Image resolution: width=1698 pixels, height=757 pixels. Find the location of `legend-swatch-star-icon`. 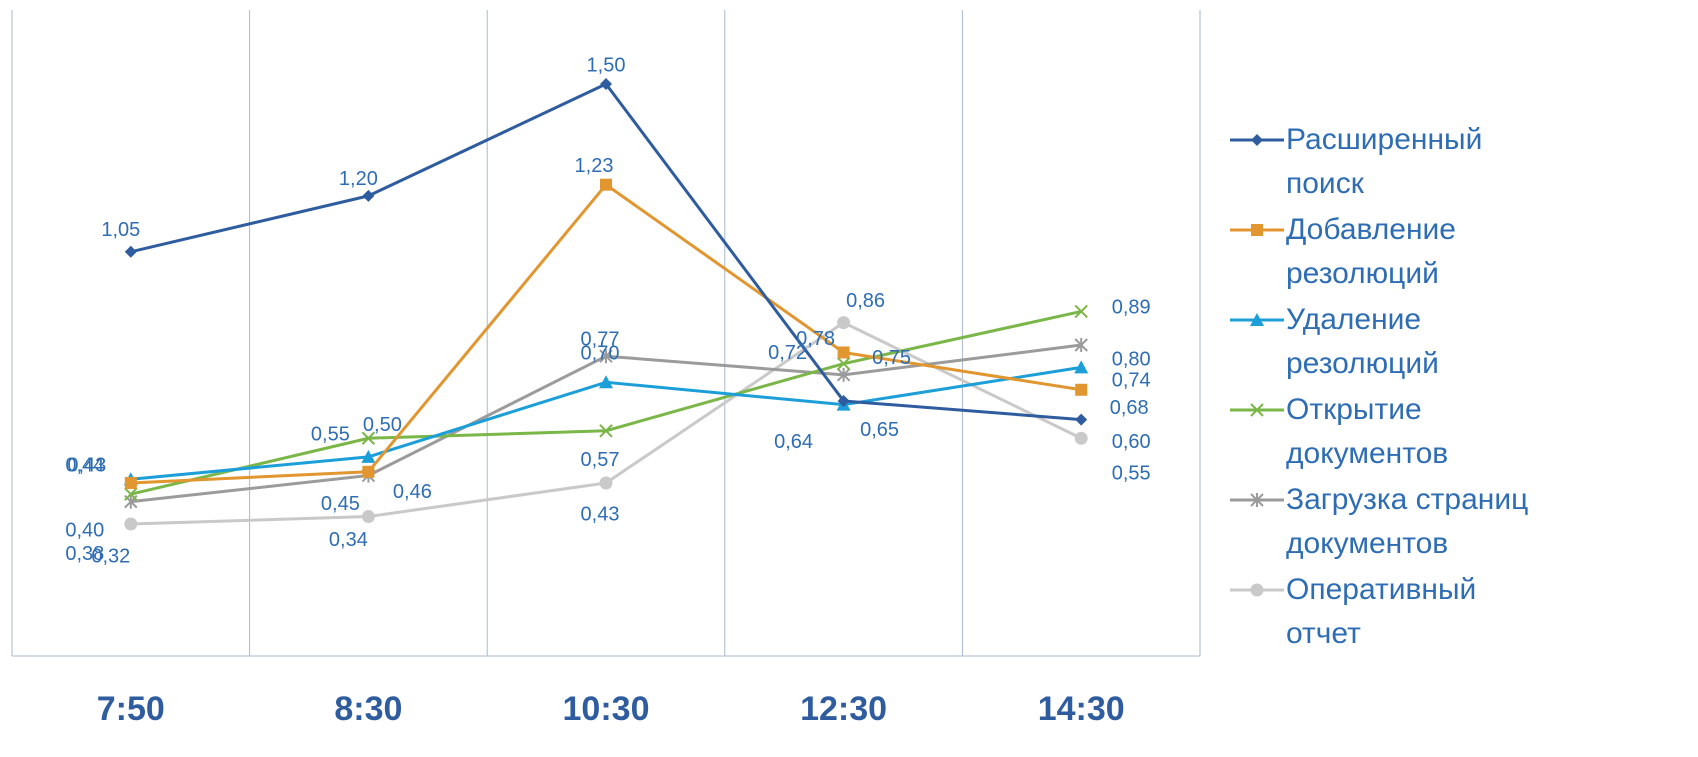

legend-swatch-star-icon is located at coordinates (1257, 500).